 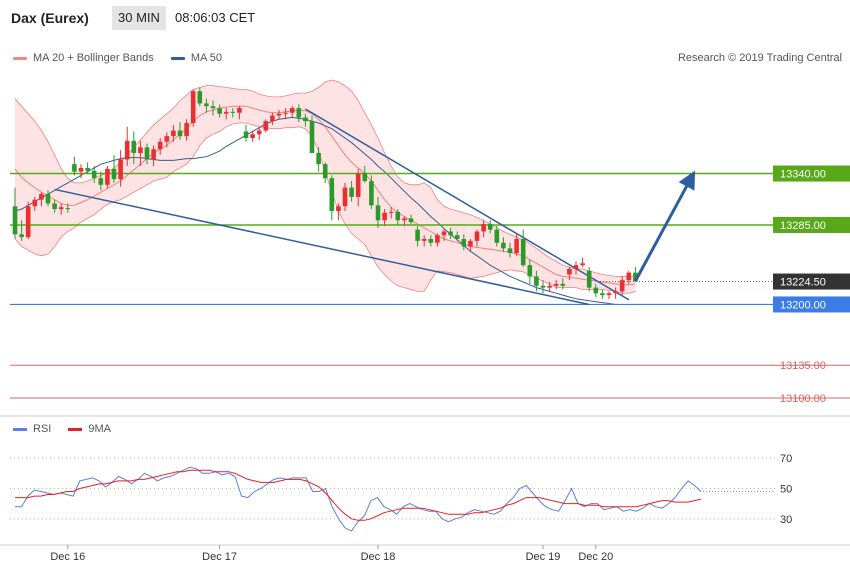 I want to click on interval-selector: 30 MIN, so click(x=139, y=18).